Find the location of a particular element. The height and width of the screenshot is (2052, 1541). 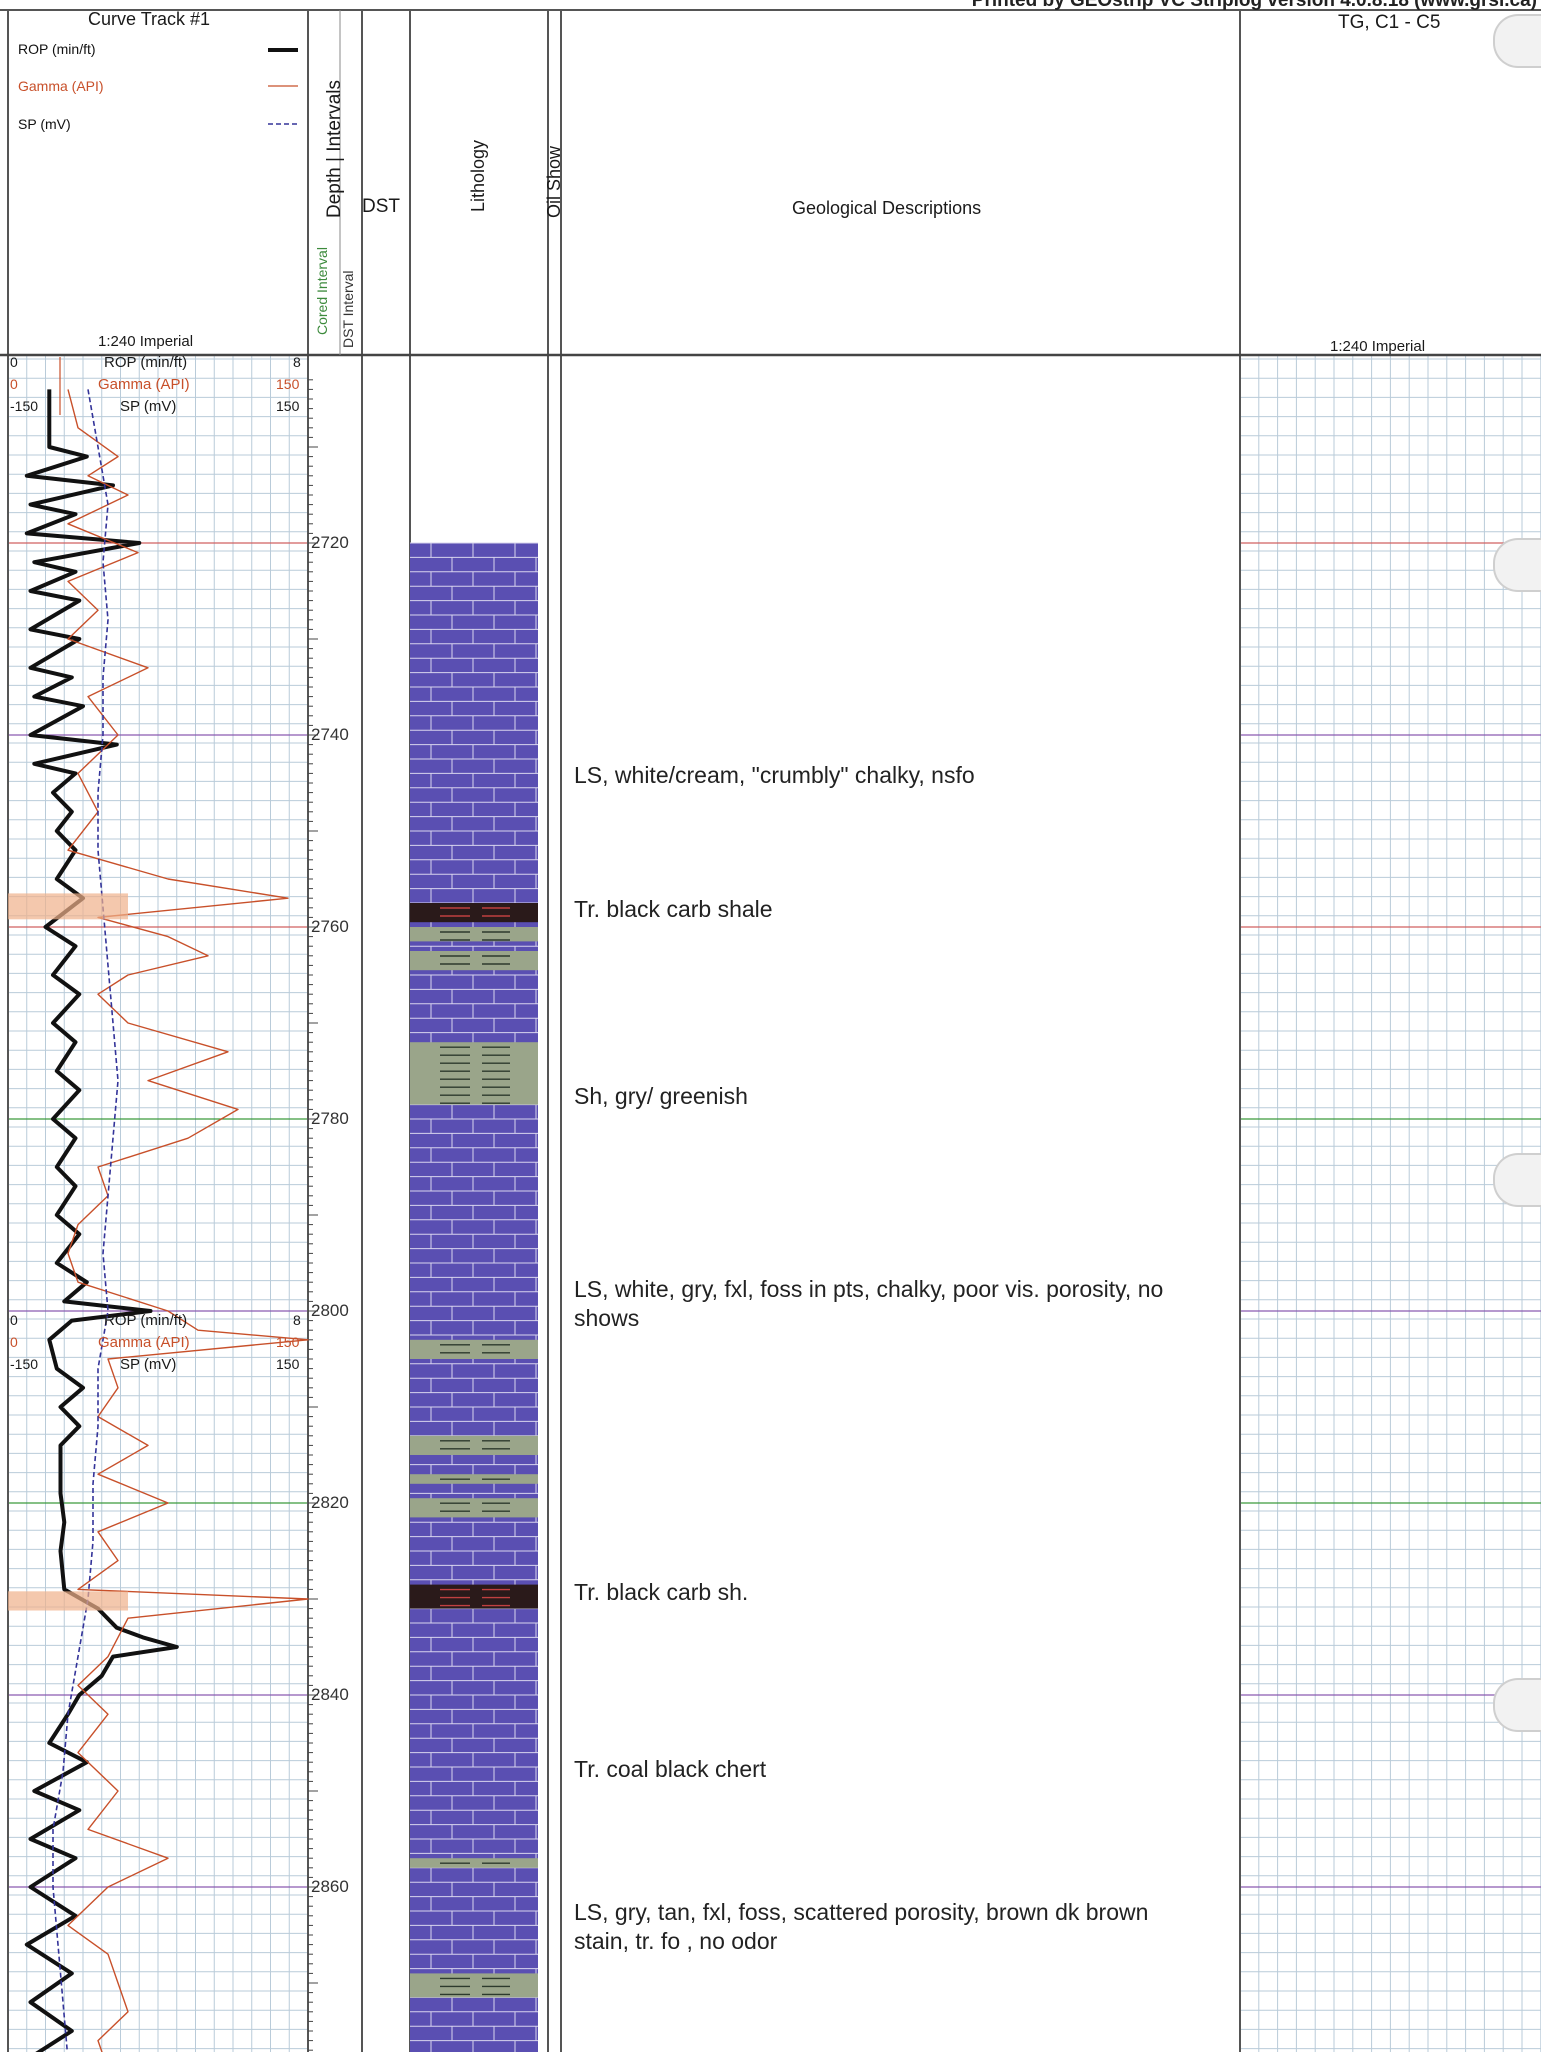

cored-interval-label: Cored Interval is located at coordinates (322, 291).